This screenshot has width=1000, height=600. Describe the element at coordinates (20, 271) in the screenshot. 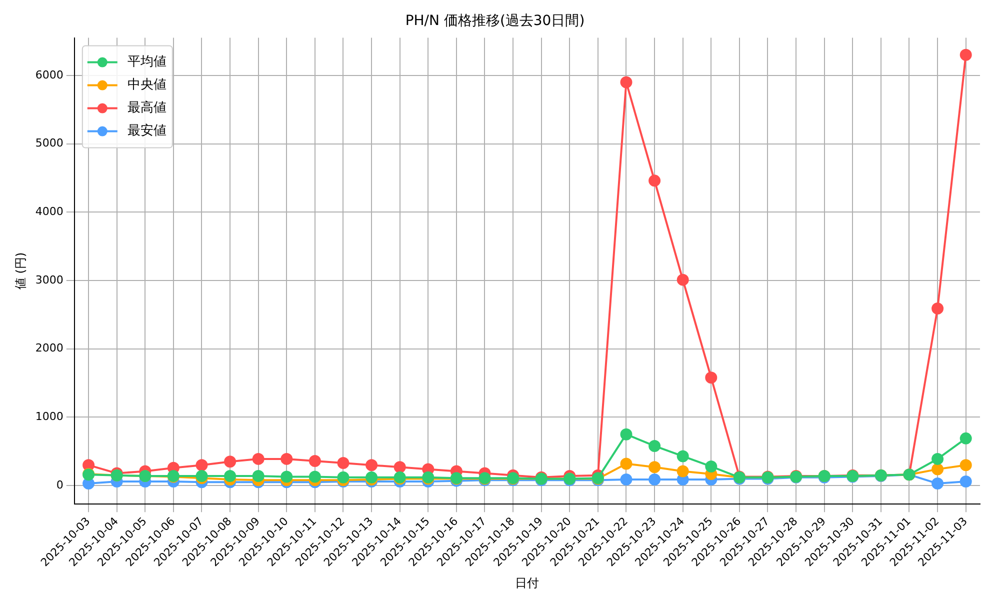

I see `y-axis-title: 値 (円)` at that location.